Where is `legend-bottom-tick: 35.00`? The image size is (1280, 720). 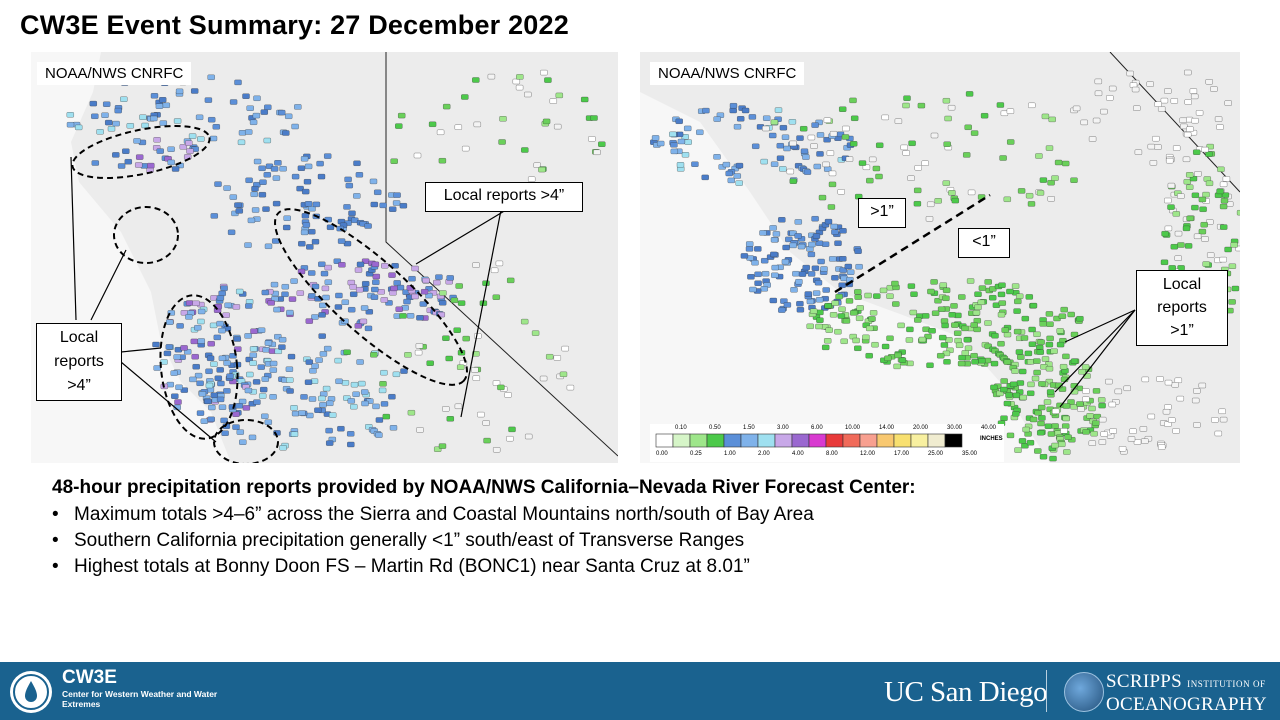 legend-bottom-tick: 35.00 is located at coordinates (970, 454).